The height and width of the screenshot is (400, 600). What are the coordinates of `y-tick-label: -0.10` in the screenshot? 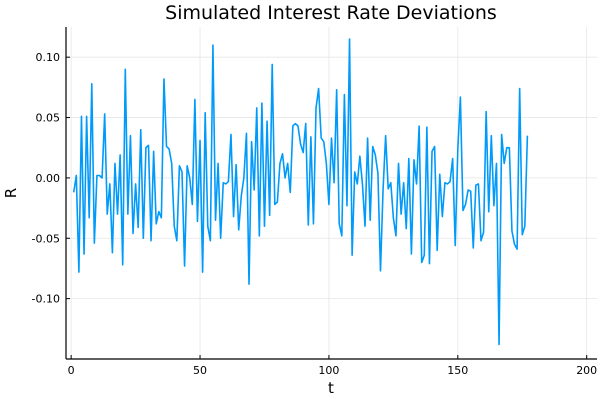 It's located at (46, 299).